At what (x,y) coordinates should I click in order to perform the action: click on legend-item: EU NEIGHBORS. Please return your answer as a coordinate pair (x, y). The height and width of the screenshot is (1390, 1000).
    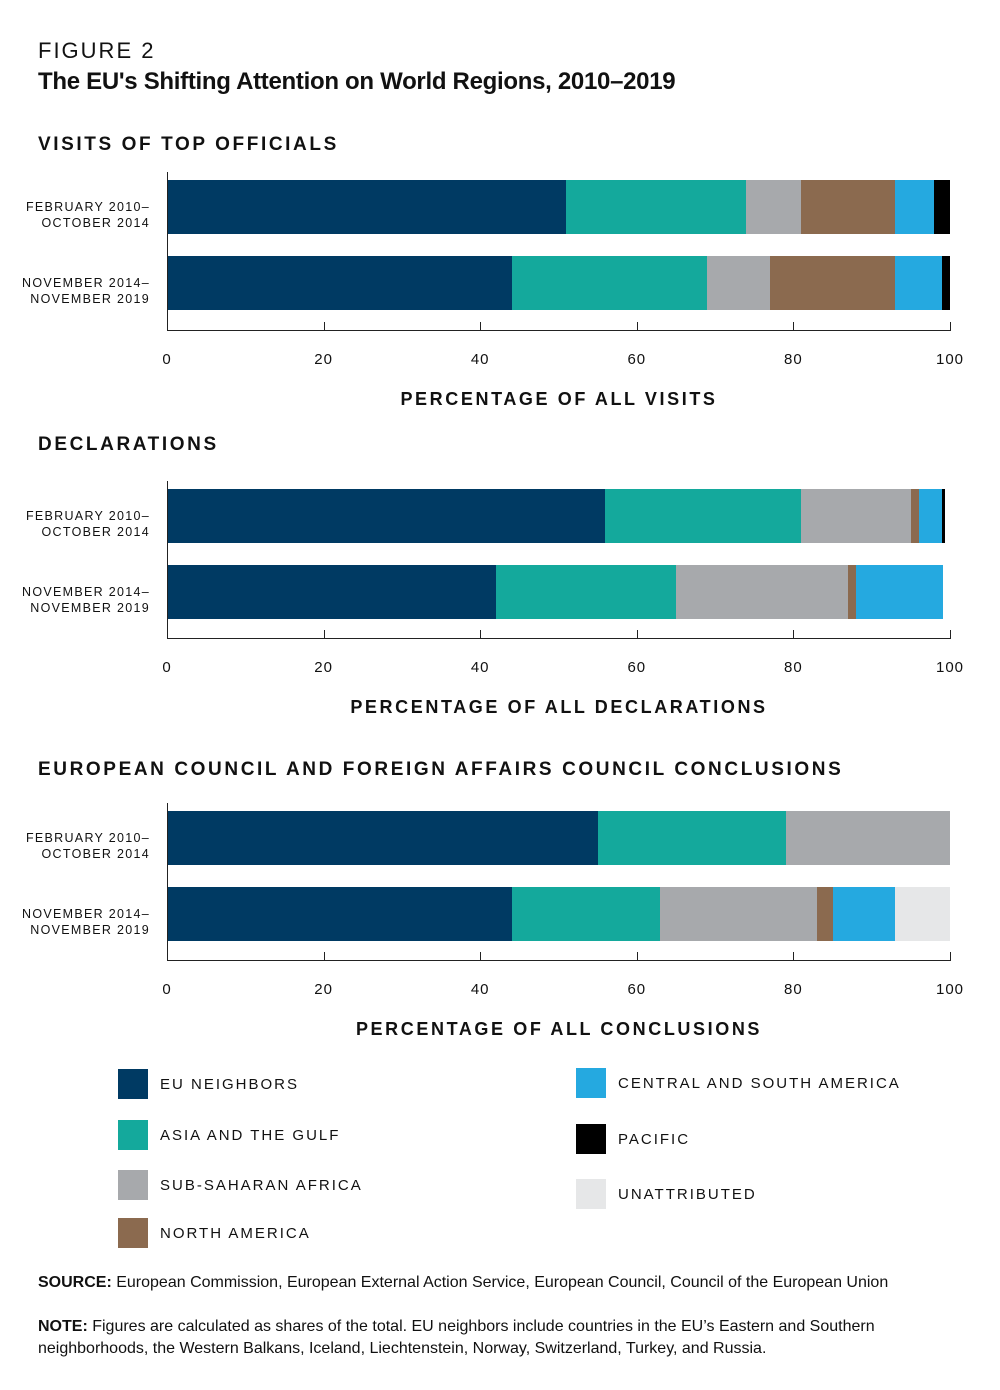
    Looking at the image, I should click on (208, 1084).